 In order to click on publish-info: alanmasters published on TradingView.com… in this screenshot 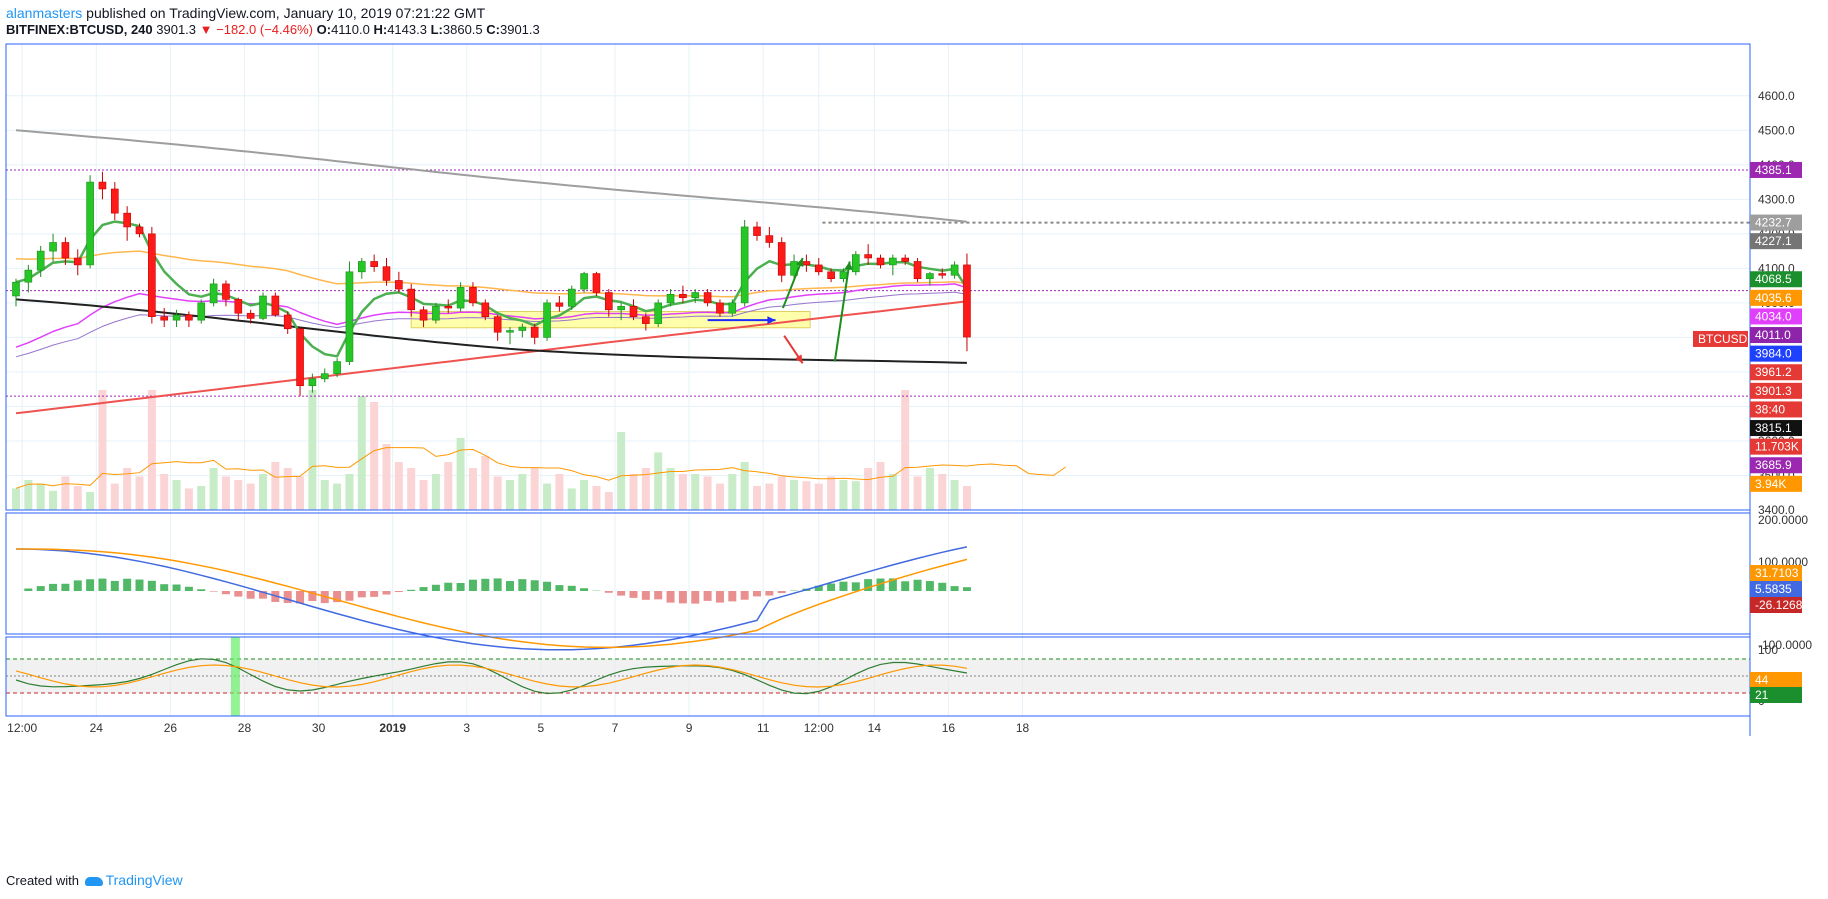, I will do `click(245, 13)`.